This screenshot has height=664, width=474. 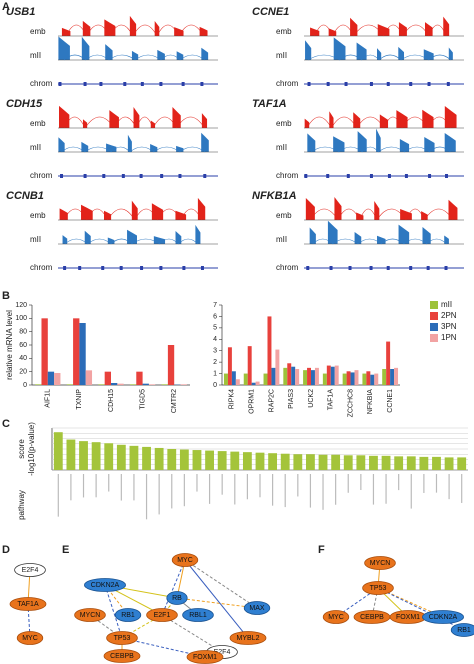 What do you see at coordinates (24, 104) in the screenshot?
I see `gene-name: CDH15` at bounding box center [24, 104].